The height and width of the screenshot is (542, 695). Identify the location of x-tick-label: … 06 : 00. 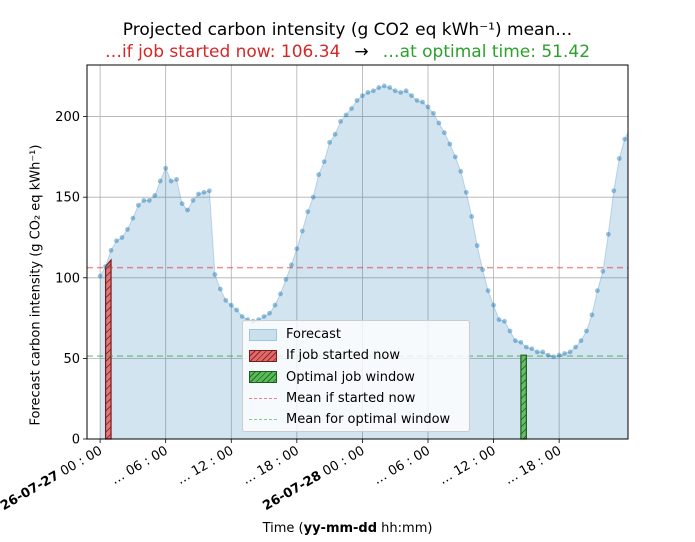
(402, 465).